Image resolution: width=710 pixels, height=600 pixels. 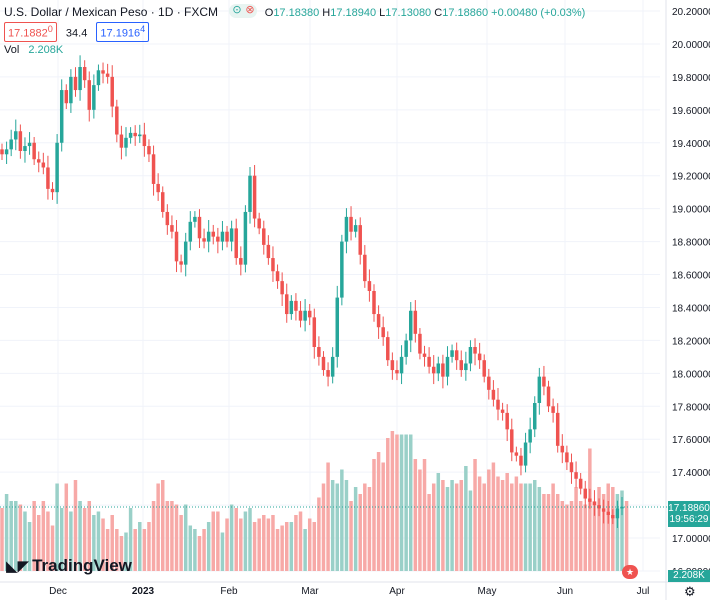 What do you see at coordinates (243, 10) in the screenshot?
I see `visibility-toggle-icon` at bounding box center [243, 10].